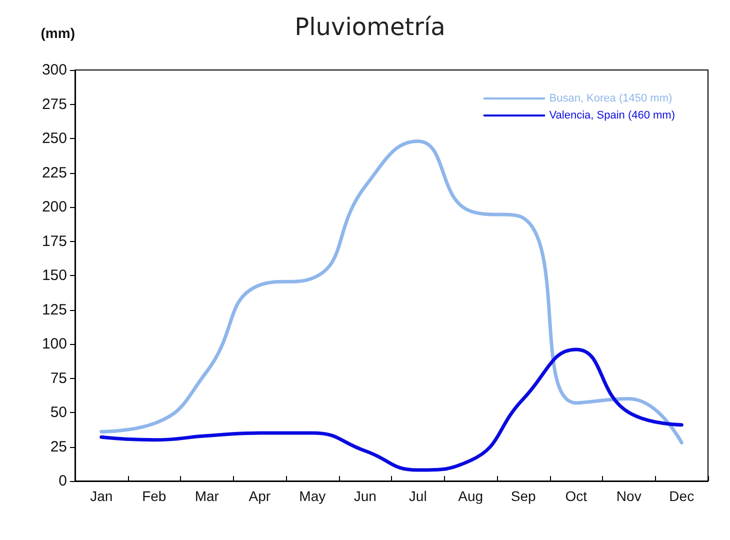  Describe the element at coordinates (610, 98) in the screenshot. I see `text: Busan, Korea (1450 mm)` at that location.